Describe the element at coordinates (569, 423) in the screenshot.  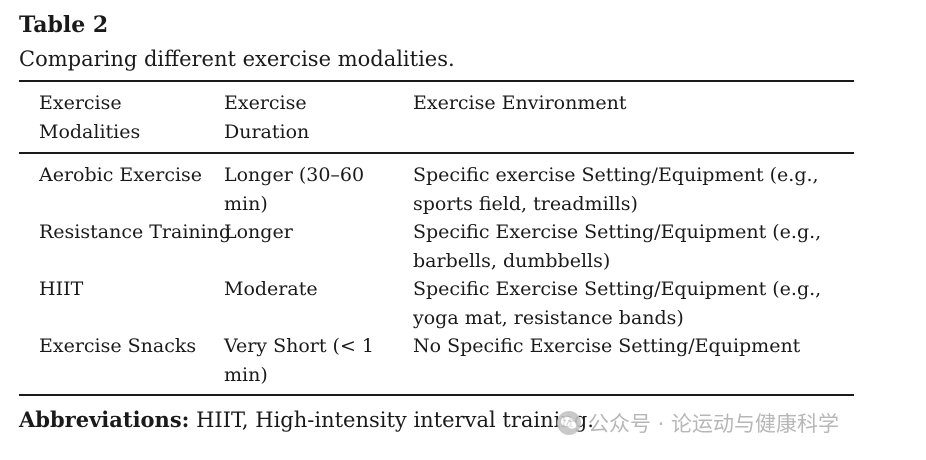
I see `wechat-icon` at that location.